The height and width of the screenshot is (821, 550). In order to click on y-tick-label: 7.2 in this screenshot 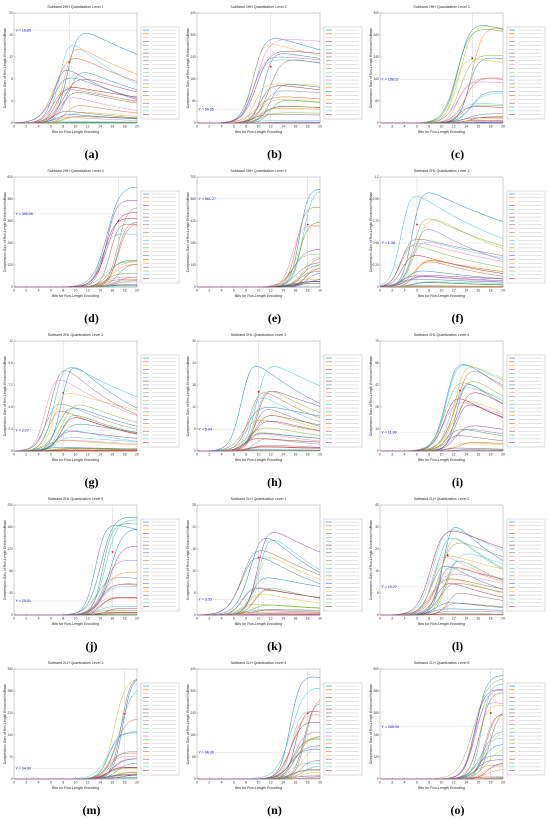, I will do `click(10, 385)`.